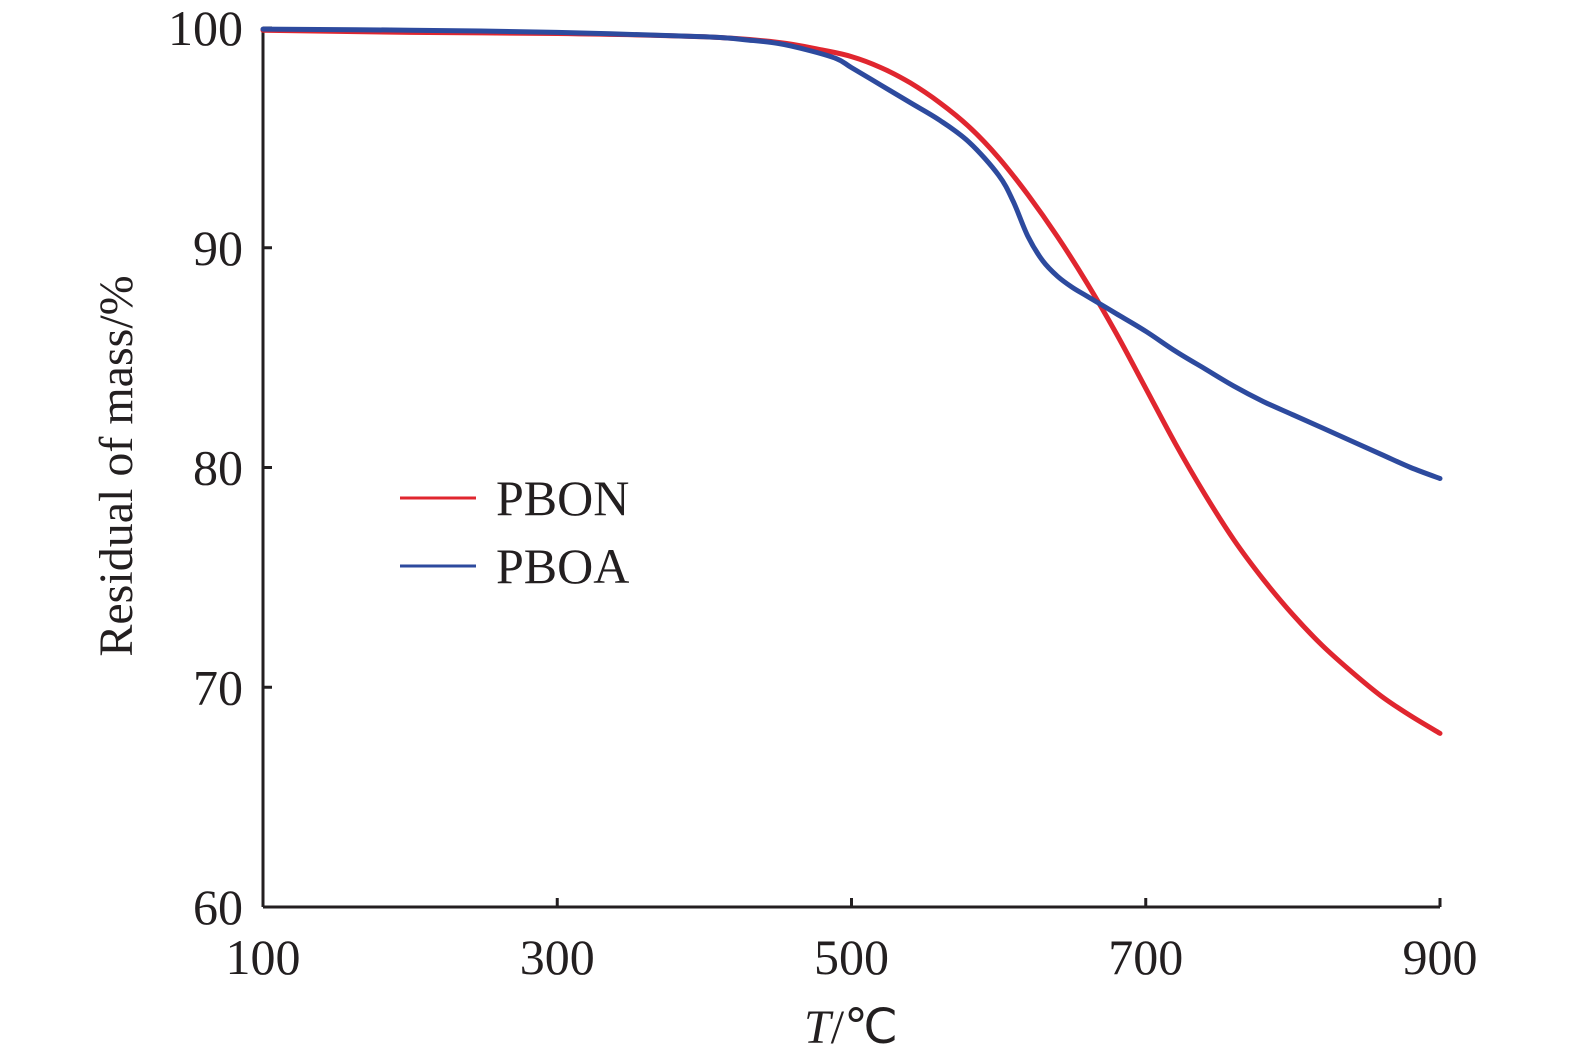 This screenshot has width=1575, height=1064. What do you see at coordinates (864, 1027) in the screenshot?
I see `x-axis-title-unit: /℃` at bounding box center [864, 1027].